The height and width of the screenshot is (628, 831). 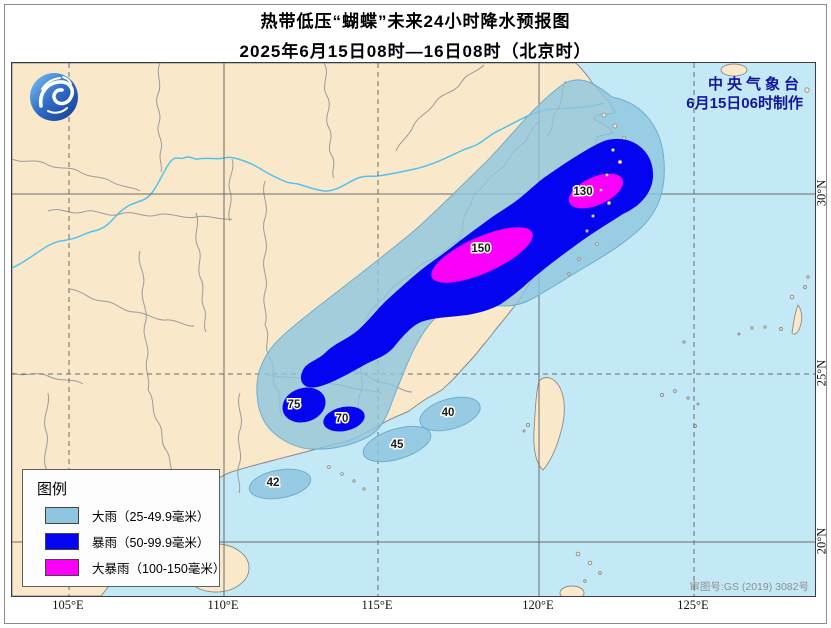 I want to click on map-license-number: 审图号:GS (2019) 3082号, so click(x=749, y=587).